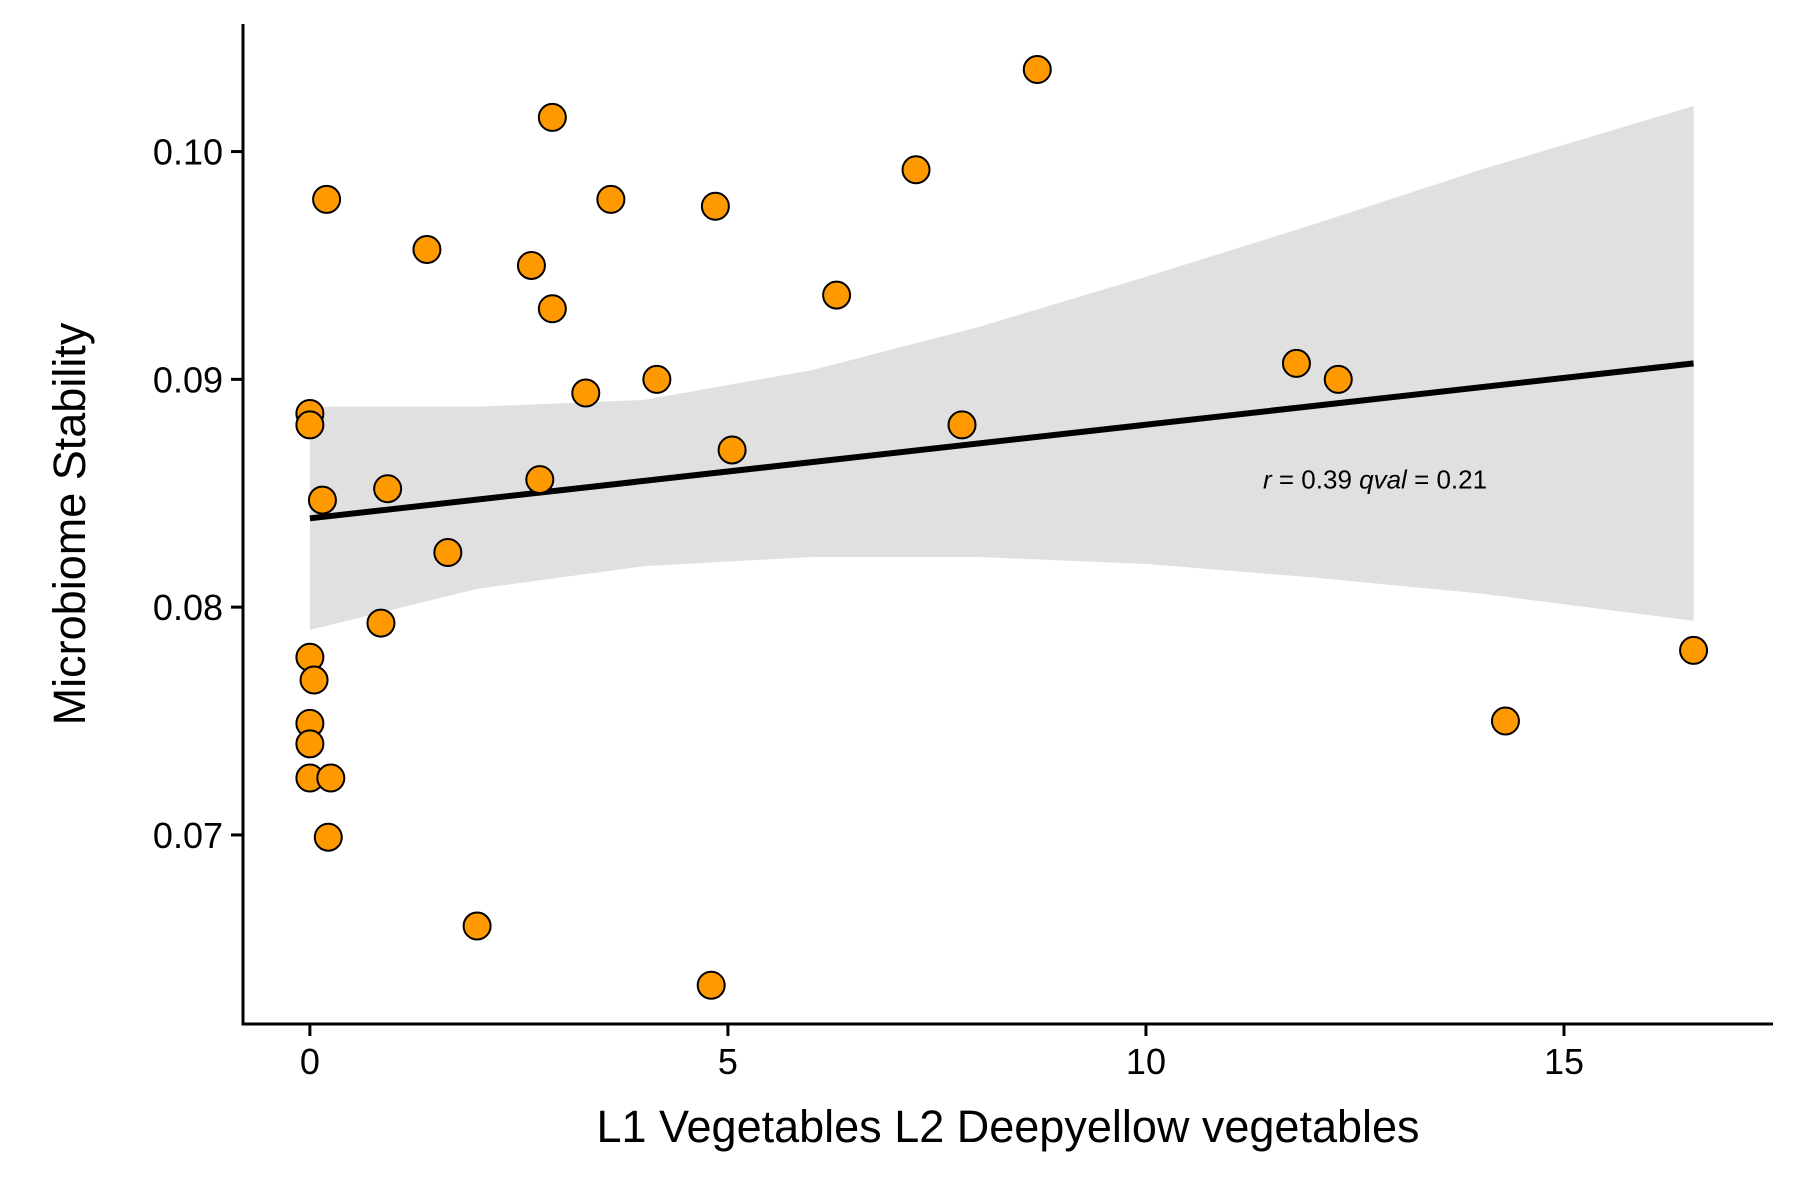  Describe the element at coordinates (728, 1061) in the screenshot. I see `x-tick-label: 5` at that location.